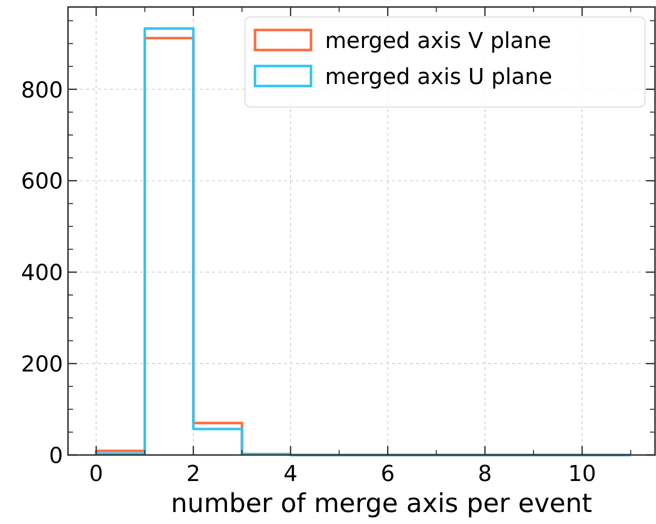 Image resolution: width=656 pixels, height=524 pixels. What do you see at coordinates (96, 474) in the screenshot?
I see `x-tick-label: 0` at bounding box center [96, 474].